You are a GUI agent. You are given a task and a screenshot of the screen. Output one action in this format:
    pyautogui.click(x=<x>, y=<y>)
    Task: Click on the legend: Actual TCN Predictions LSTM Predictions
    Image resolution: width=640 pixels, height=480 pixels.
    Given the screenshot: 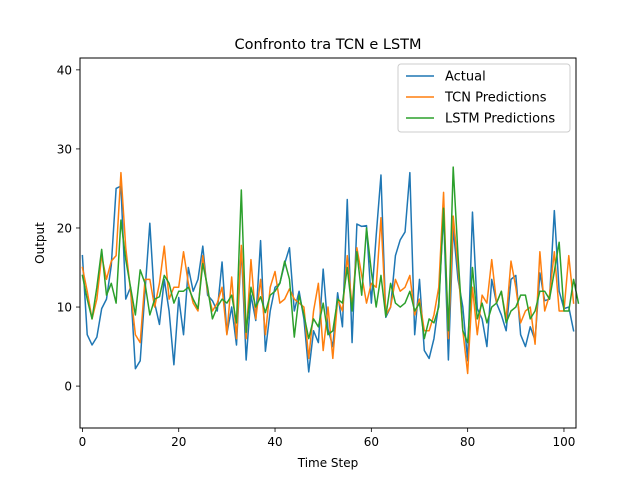 What is the action you would take?
    pyautogui.click(x=484, y=98)
    